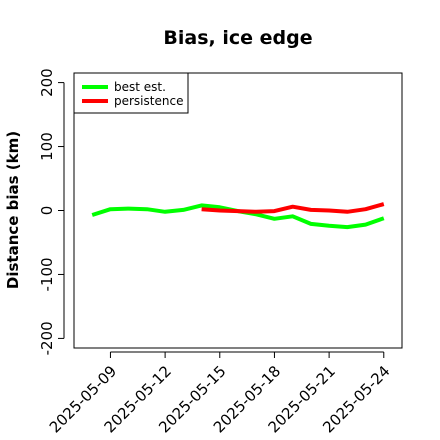 This screenshot has height=440, width=440. I want to click on y-tick-label: 100, so click(47, 146).